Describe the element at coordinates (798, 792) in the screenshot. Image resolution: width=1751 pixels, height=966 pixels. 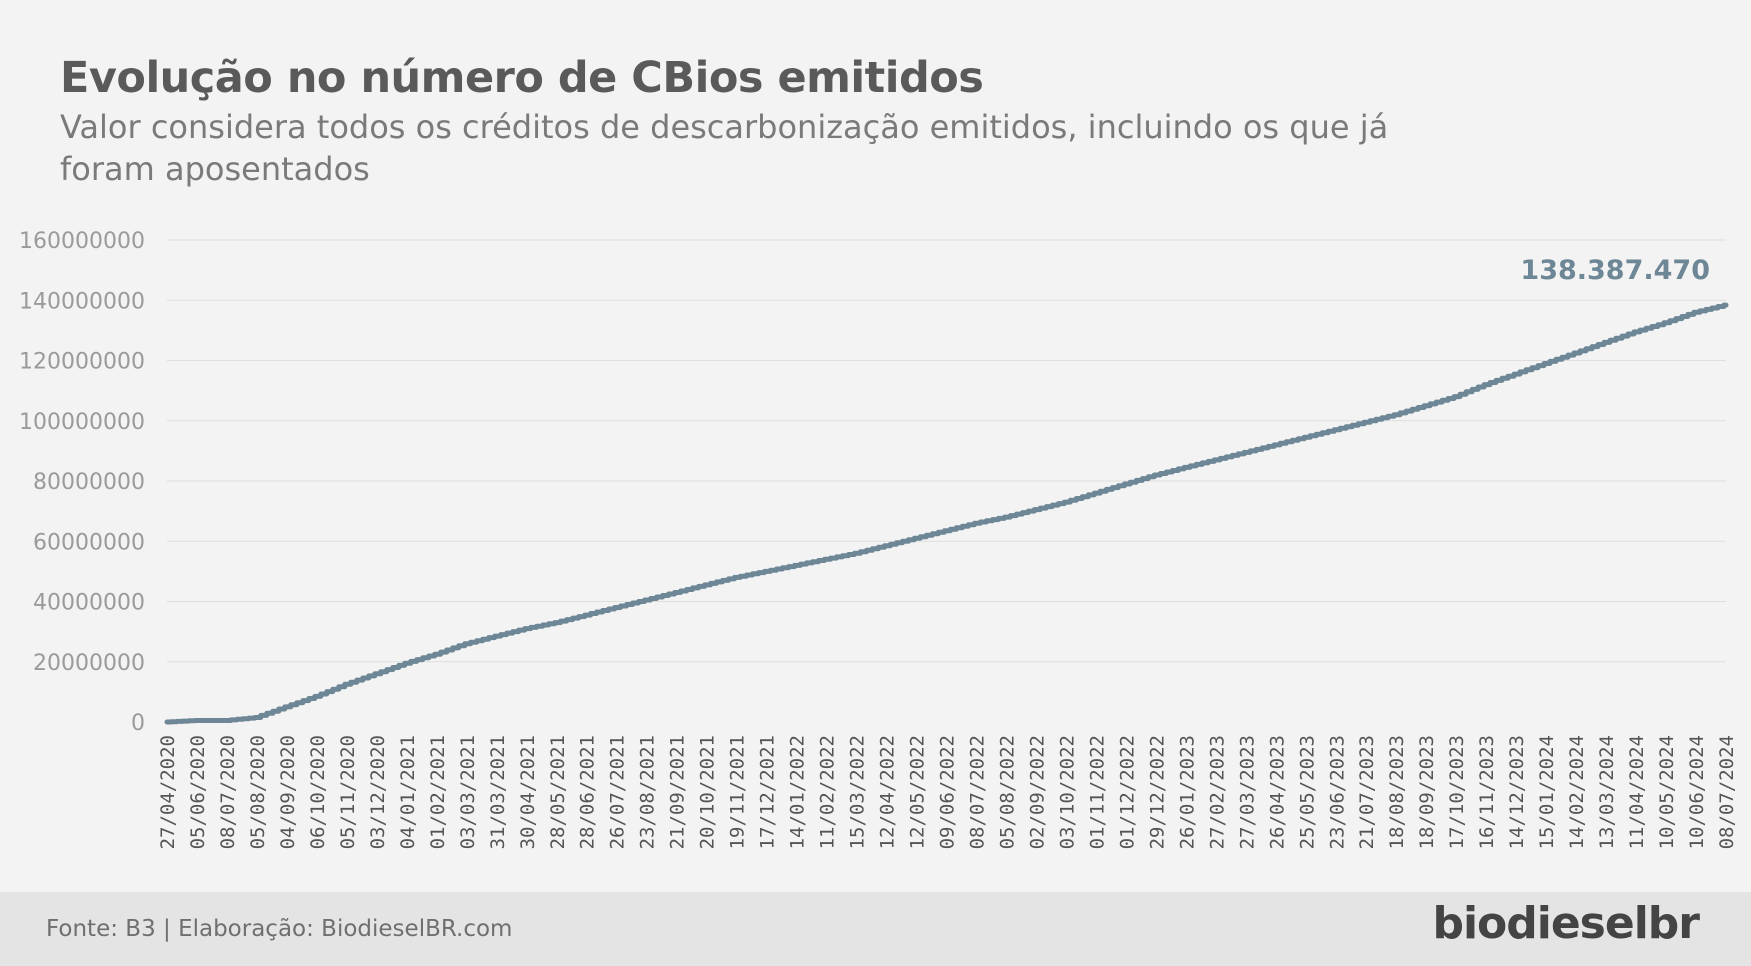
I see `x-tick-label: 14/01/2022` at that location.